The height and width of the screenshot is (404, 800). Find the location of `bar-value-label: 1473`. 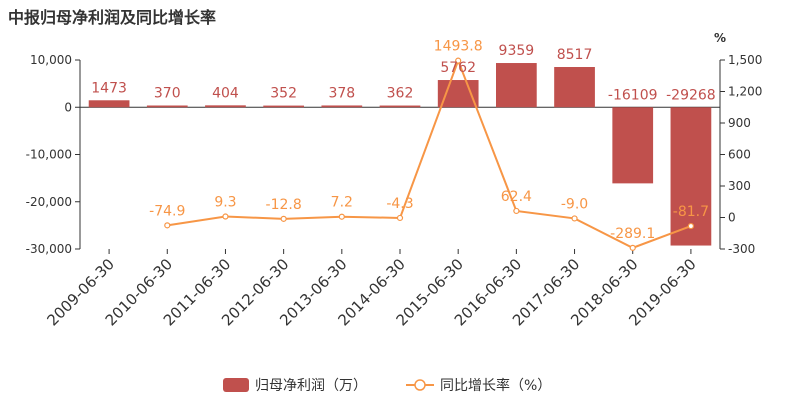

bar-value-label: 1473 is located at coordinates (109, 88).